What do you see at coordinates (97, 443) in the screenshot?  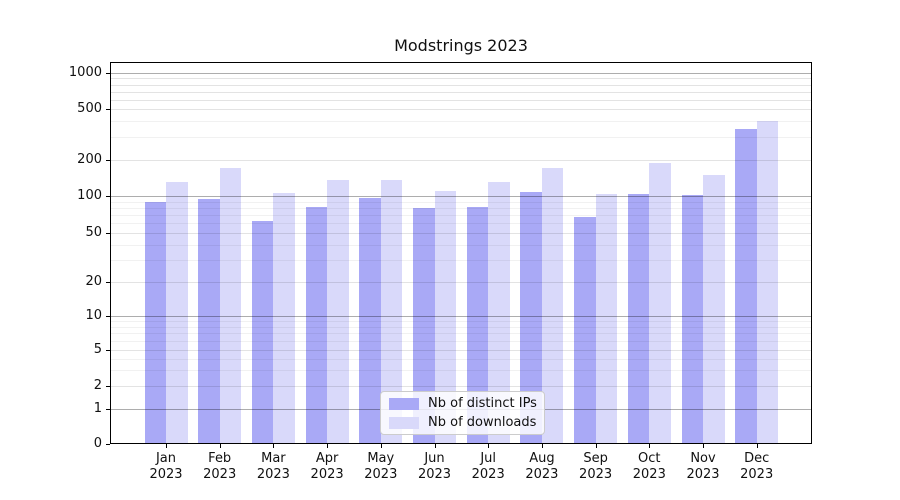 I see `y-tick-label: 0` at bounding box center [97, 443].